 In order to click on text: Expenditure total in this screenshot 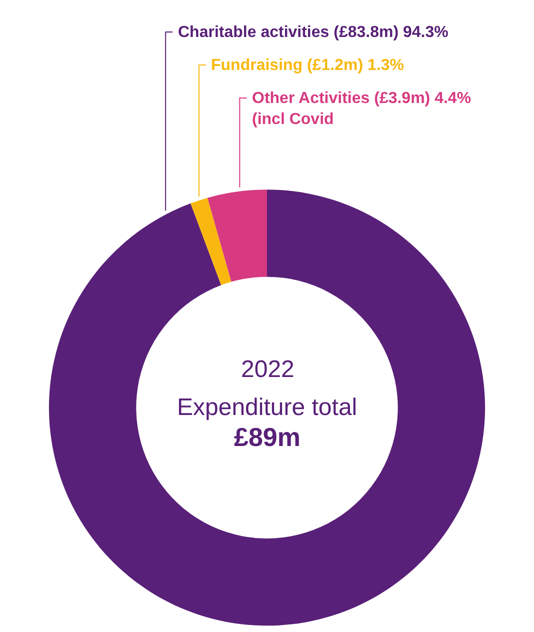, I will do `click(267, 407)`.